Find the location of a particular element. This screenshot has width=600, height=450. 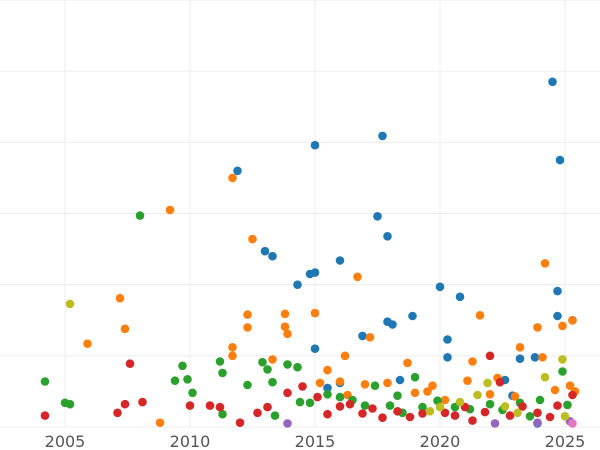

x-tick-label: 2020 is located at coordinates (440, 441).